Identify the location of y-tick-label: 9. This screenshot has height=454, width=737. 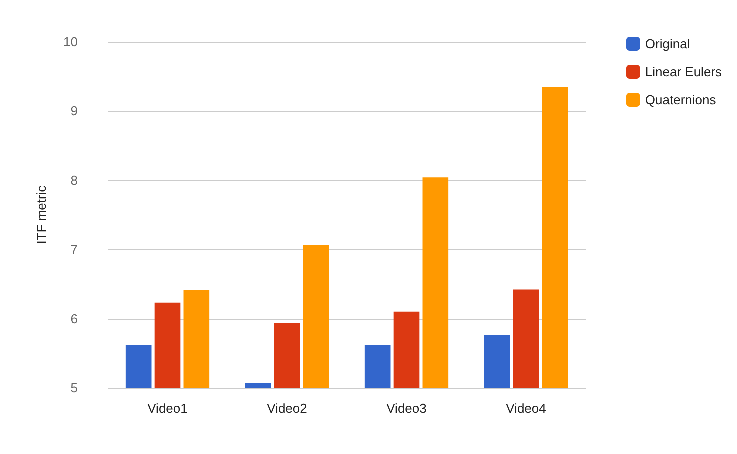
(74, 111).